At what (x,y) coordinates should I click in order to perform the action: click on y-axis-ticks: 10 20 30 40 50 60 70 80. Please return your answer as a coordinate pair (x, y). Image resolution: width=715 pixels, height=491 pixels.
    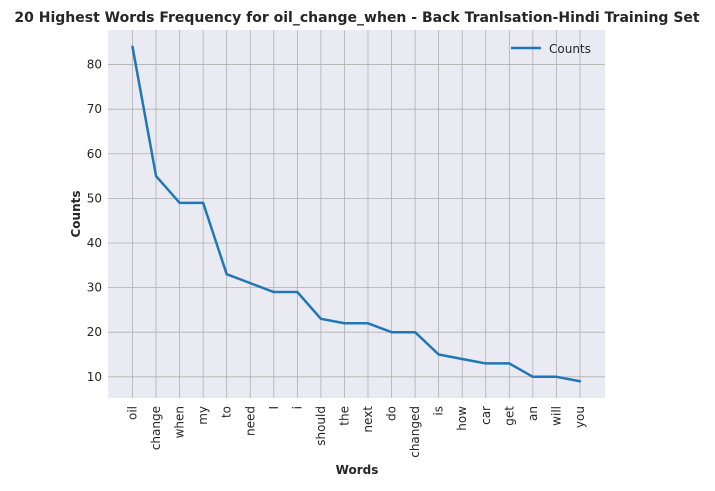
    Looking at the image, I should click on (94, 221).